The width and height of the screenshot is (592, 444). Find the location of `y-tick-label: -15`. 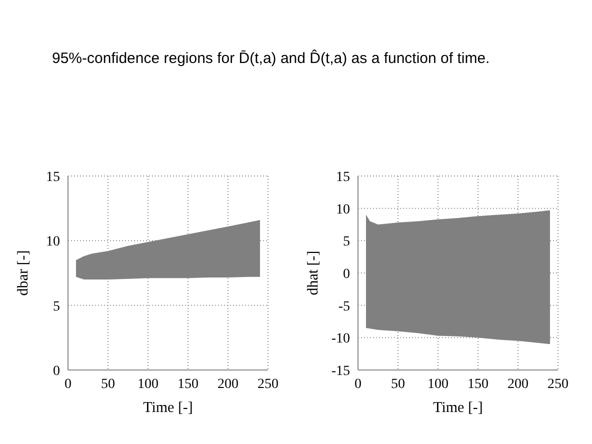

y-tick-label: -15 is located at coordinates (340, 371).